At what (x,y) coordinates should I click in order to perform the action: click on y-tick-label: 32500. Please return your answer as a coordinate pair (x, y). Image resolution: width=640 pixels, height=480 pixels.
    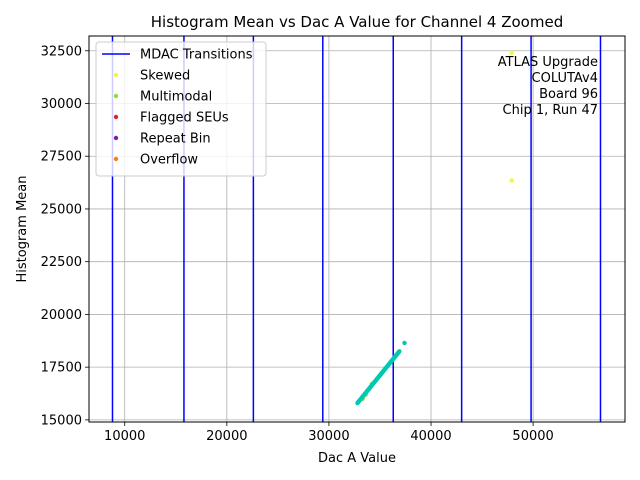
    Looking at the image, I should click on (61, 51).